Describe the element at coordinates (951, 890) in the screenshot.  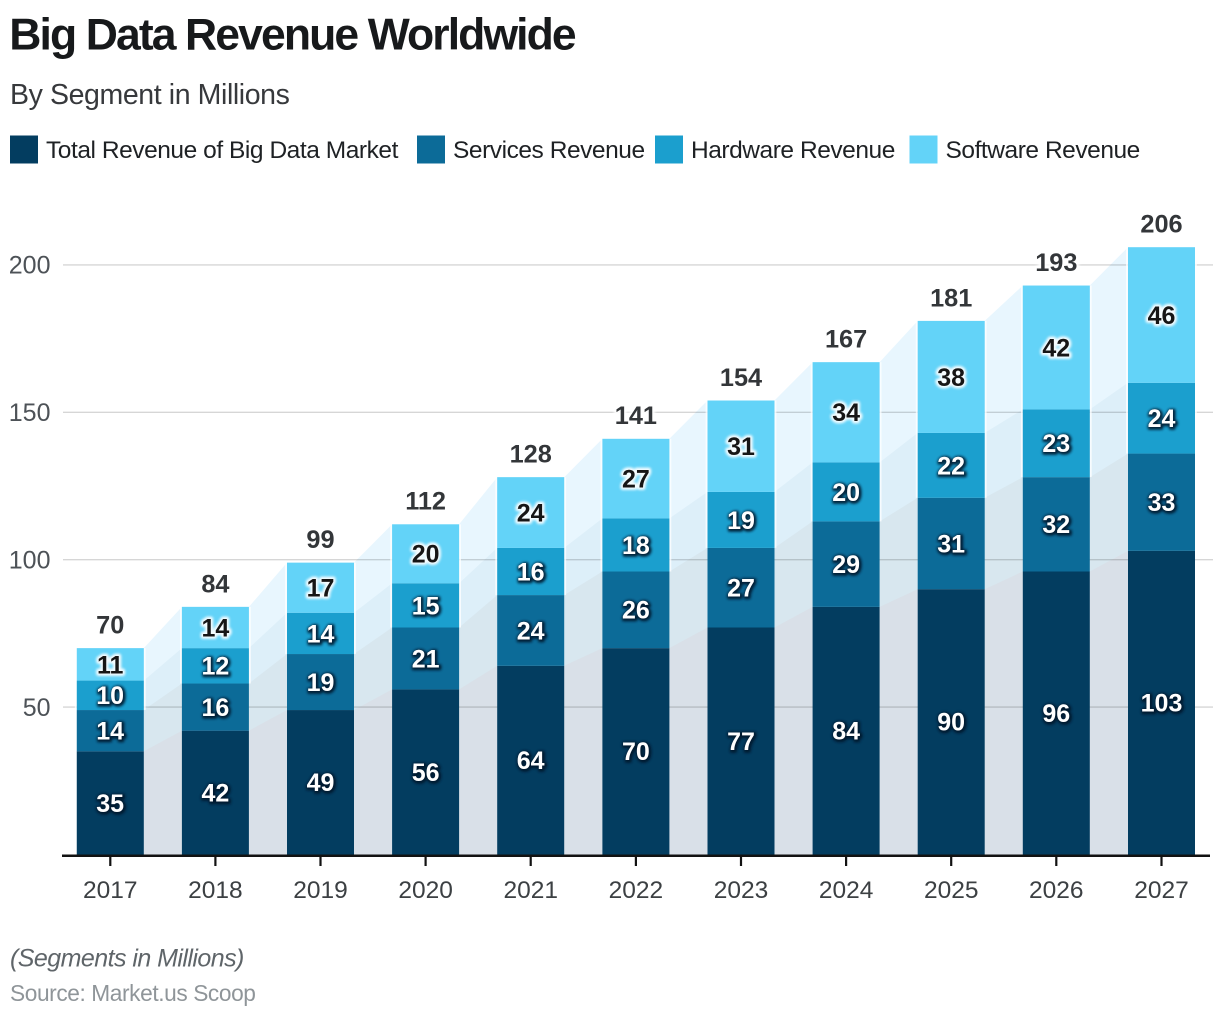
I see `svg-text: 2025` at that location.